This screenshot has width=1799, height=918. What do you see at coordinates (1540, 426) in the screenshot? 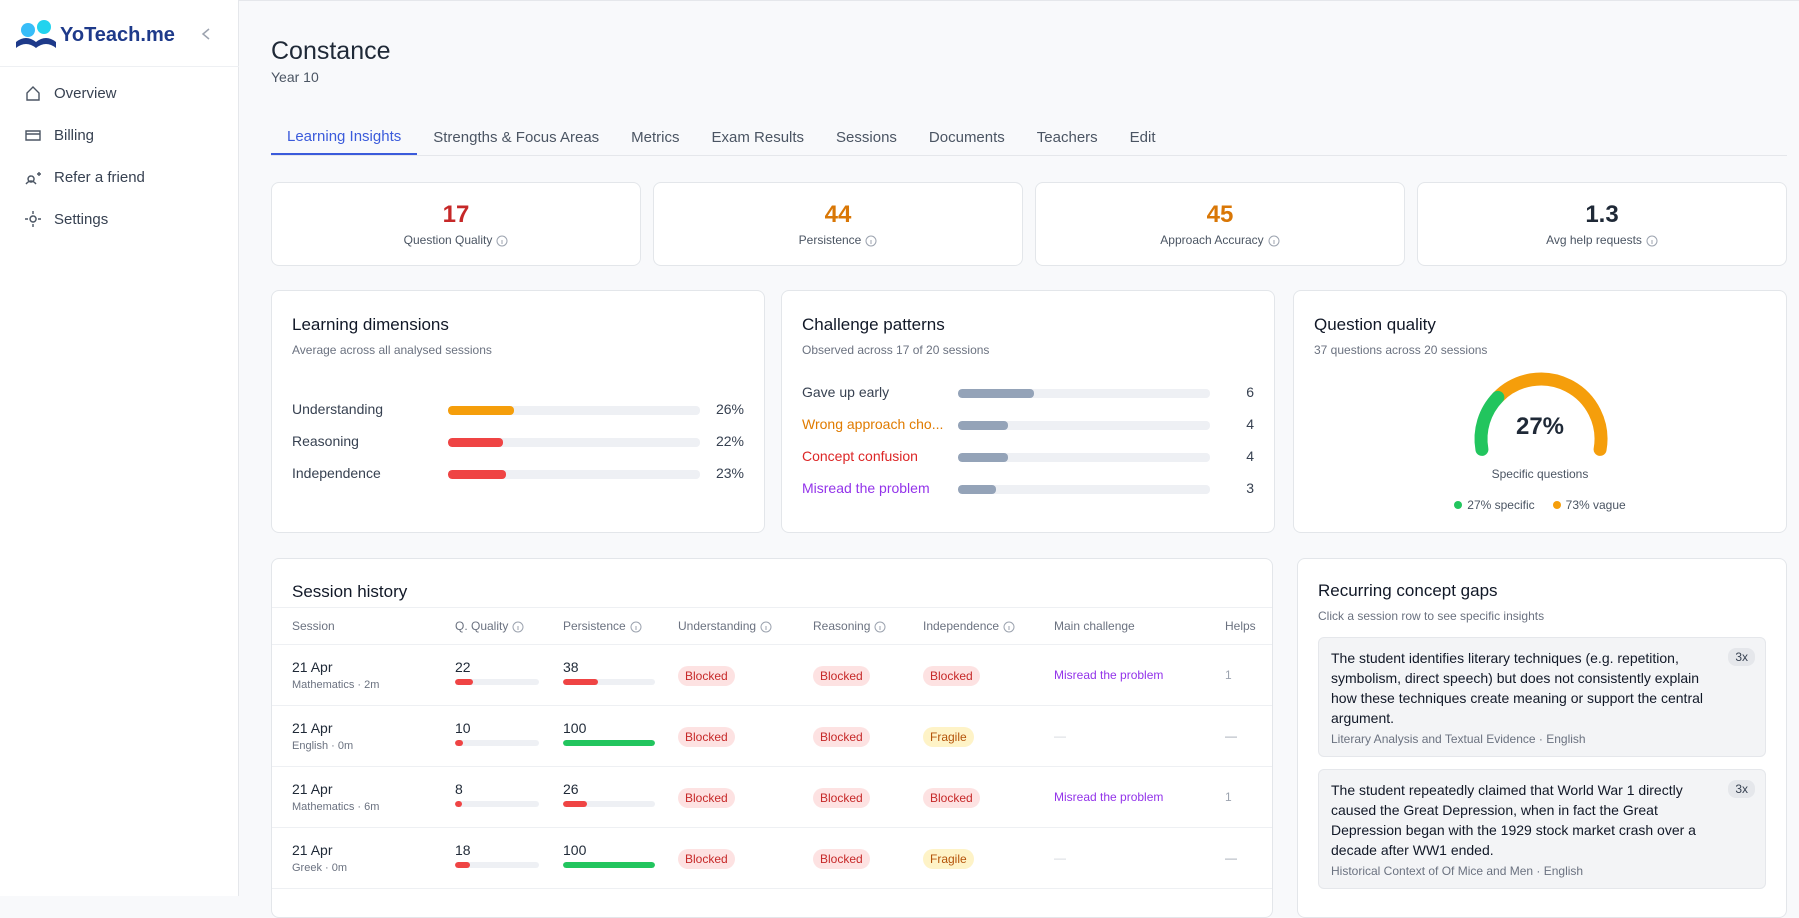
I see `gauge-label: 27%` at bounding box center [1540, 426].